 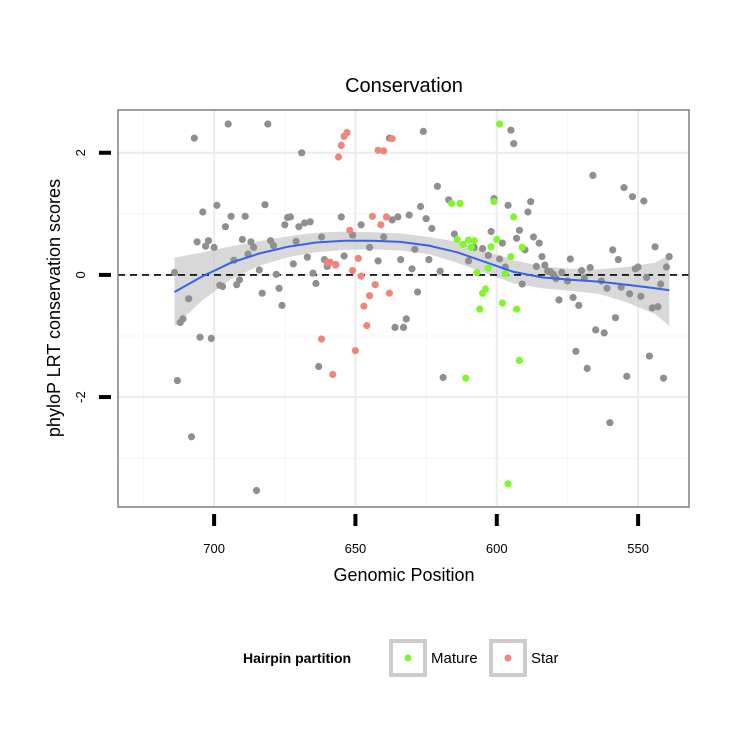 What do you see at coordinates (80, 274) in the screenshot?
I see `y-tick-label: 0` at bounding box center [80, 274].